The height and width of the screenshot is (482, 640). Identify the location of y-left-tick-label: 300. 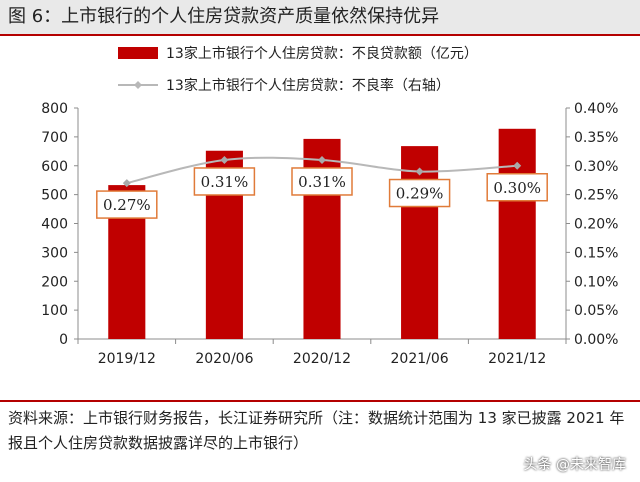
(54, 253).